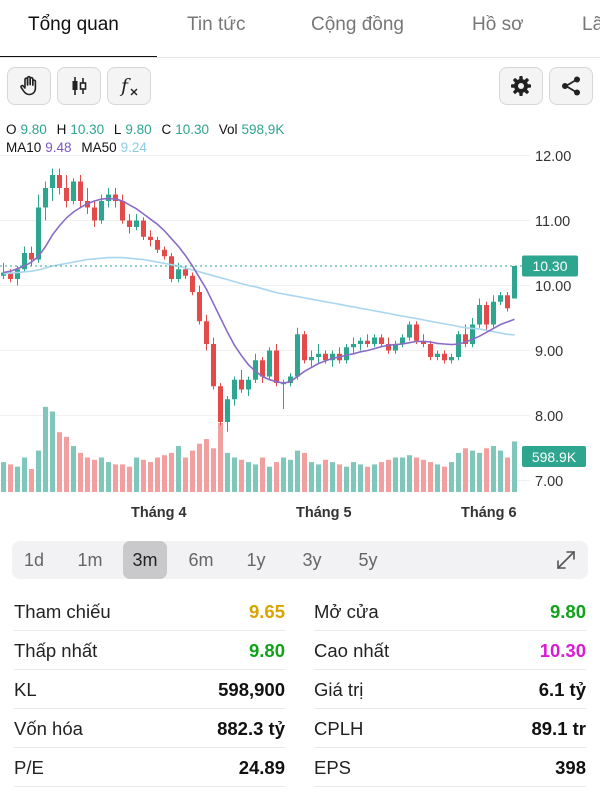  I want to click on y-axis-ticks: 12.00 11.00 10.00 9.00 8.00 7.00, so click(553, 319).